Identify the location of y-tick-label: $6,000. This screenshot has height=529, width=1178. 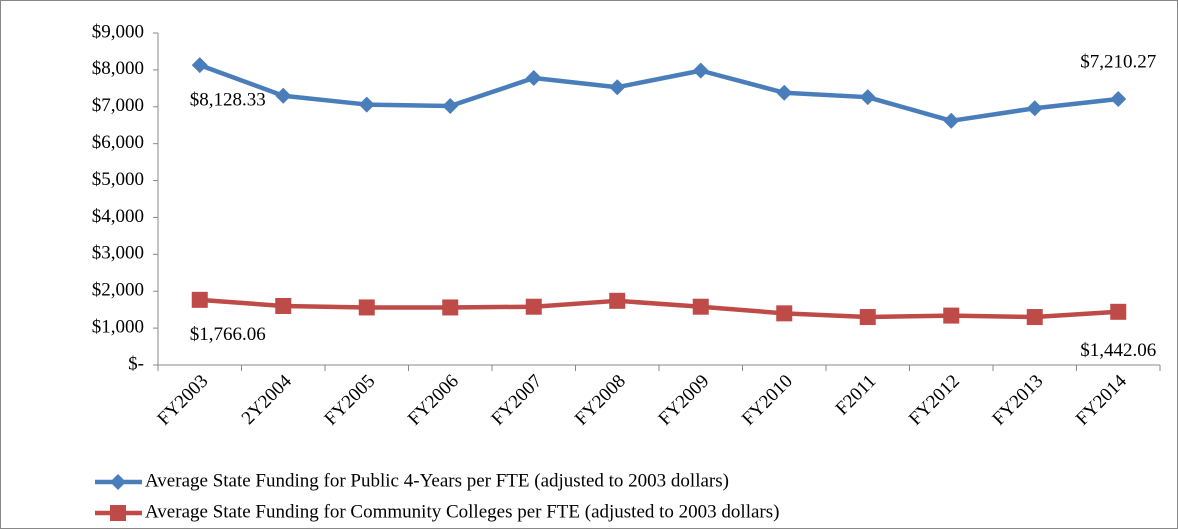
(118, 142).